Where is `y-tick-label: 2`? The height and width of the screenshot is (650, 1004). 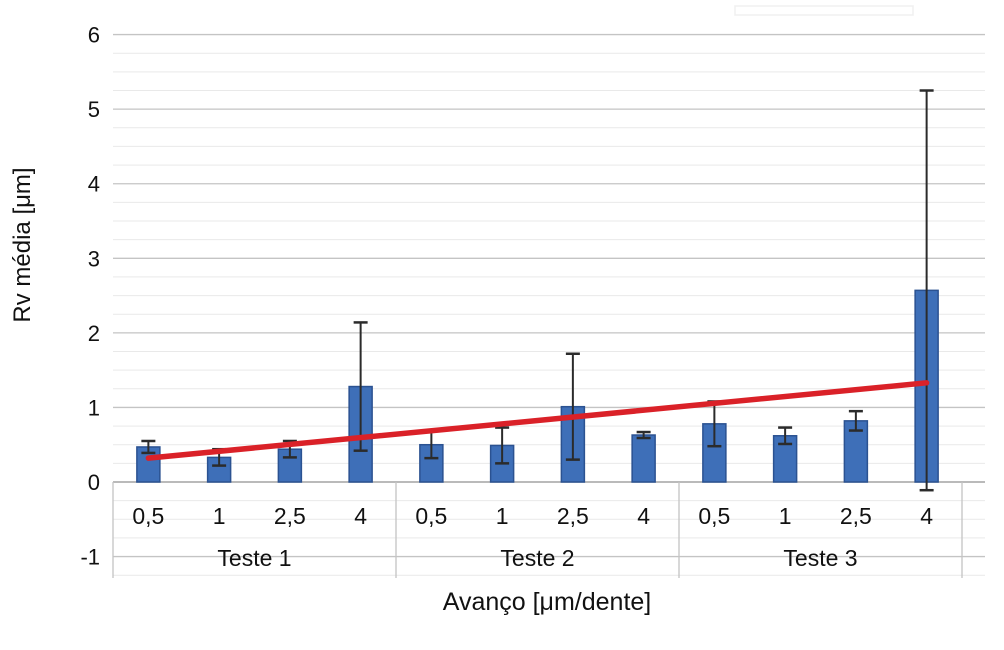
y-tick-label: 2 is located at coordinates (94, 333).